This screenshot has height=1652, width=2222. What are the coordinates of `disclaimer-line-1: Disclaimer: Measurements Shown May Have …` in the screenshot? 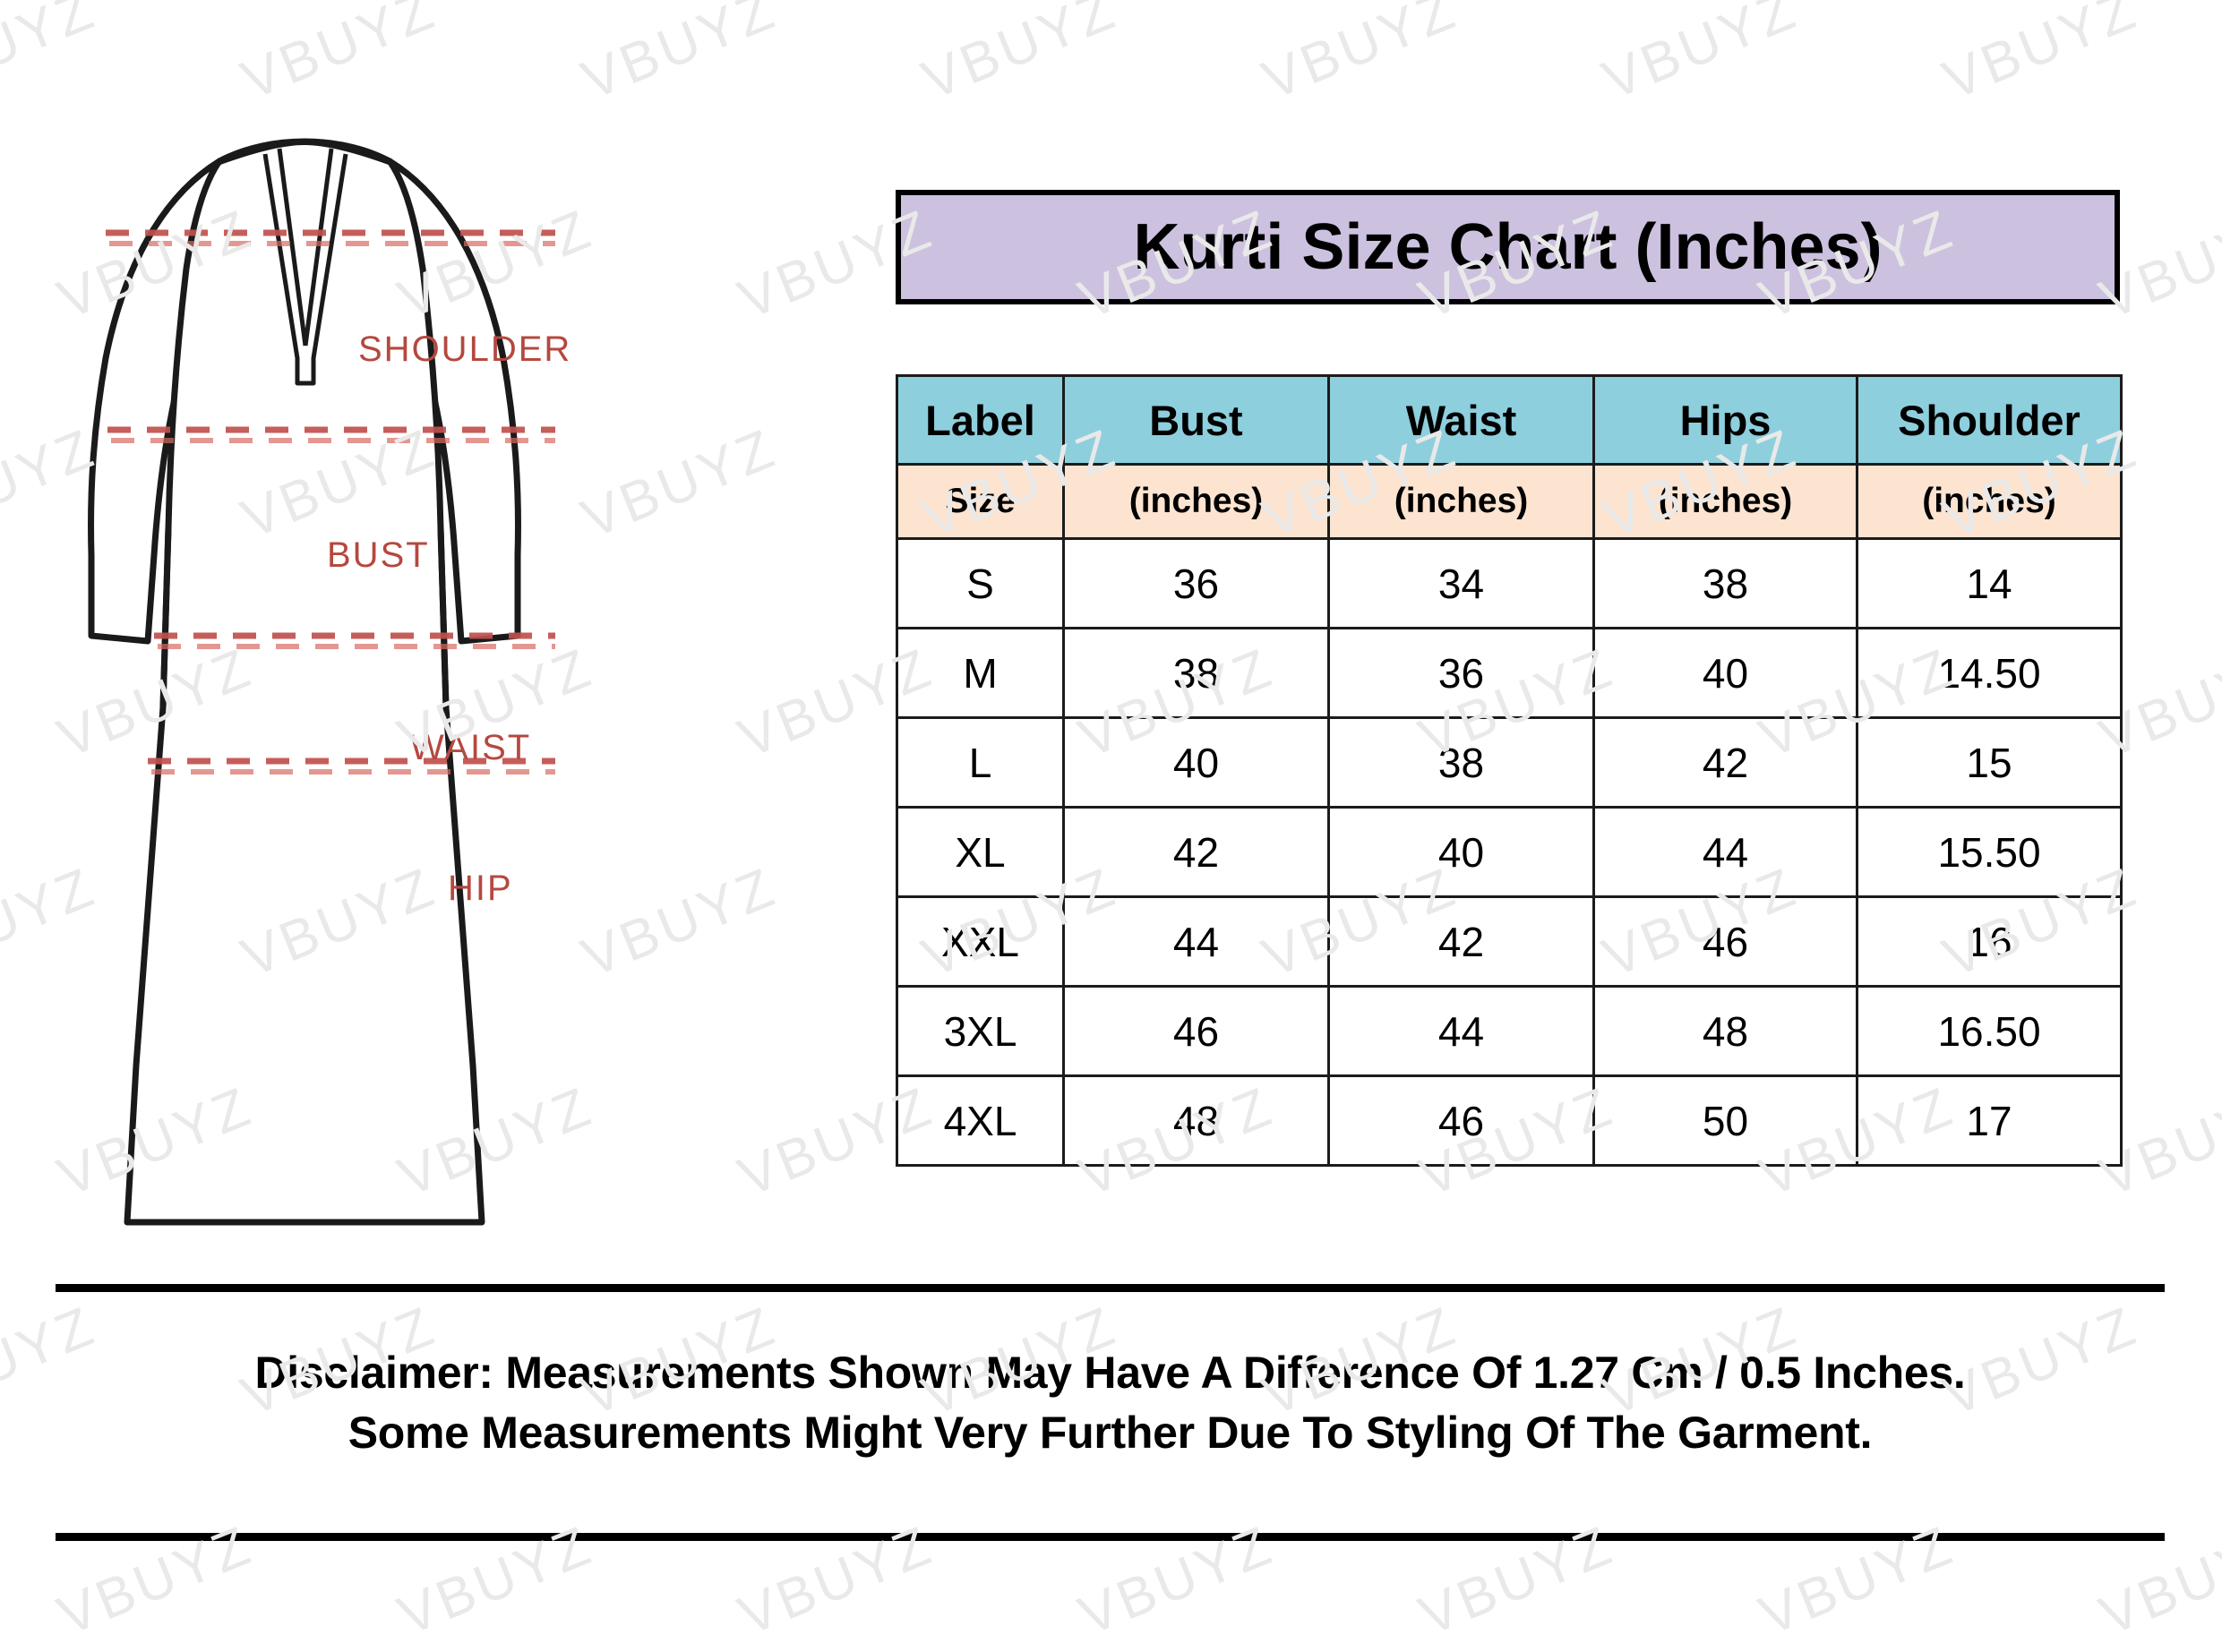 It's located at (1110, 1373).